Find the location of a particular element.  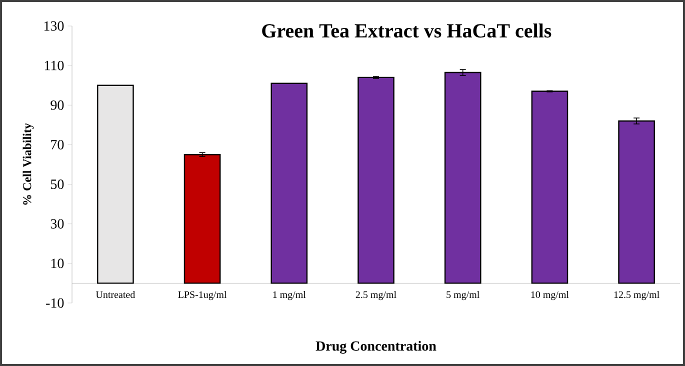

y-tick-label: 30 is located at coordinates (57, 224).